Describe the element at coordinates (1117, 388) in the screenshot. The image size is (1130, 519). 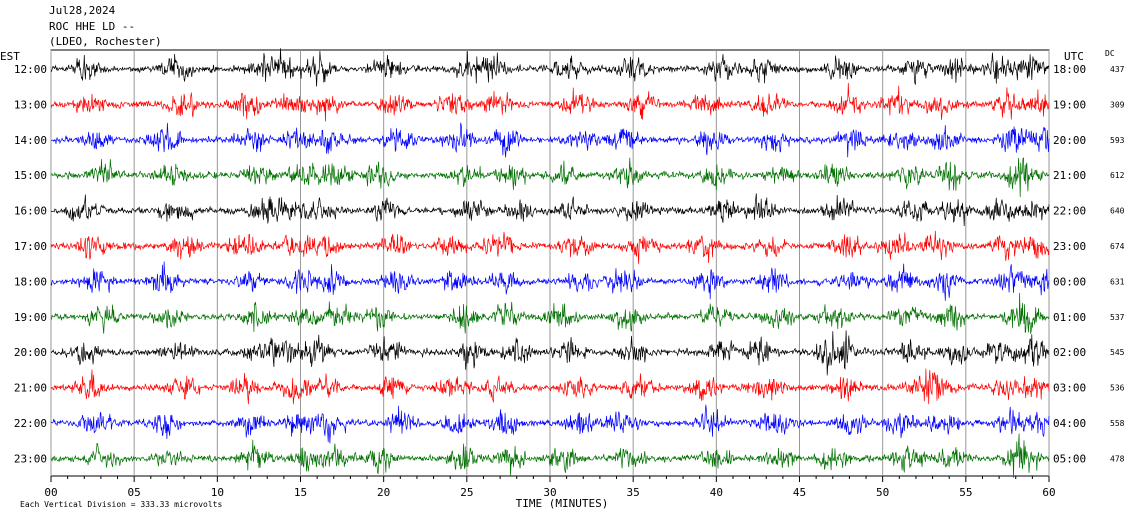
I see `dc-offset-value: 536` at that location.